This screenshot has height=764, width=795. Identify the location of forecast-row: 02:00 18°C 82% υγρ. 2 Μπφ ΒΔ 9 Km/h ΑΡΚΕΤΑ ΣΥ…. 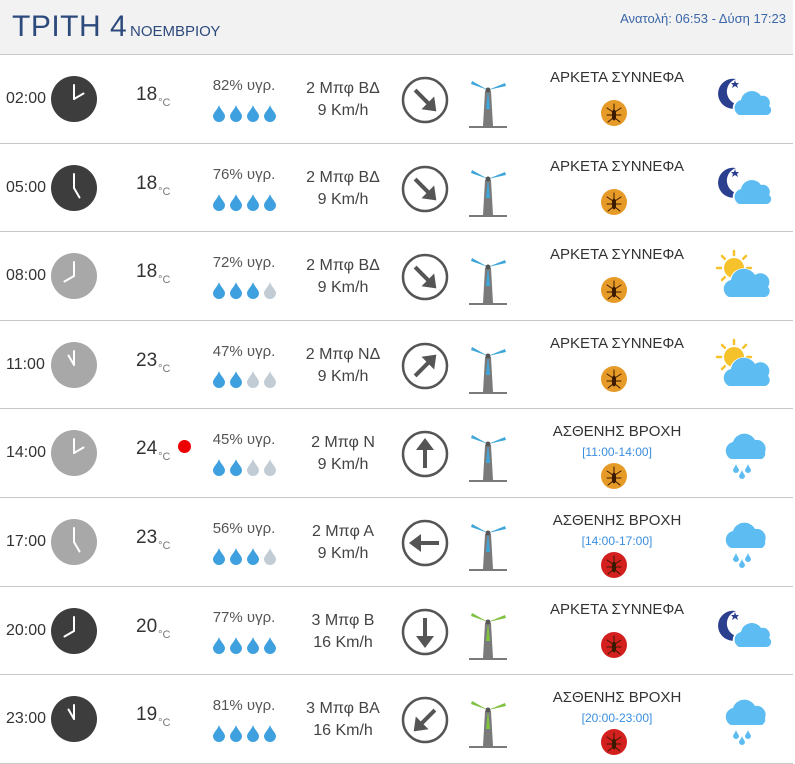
(396, 99).